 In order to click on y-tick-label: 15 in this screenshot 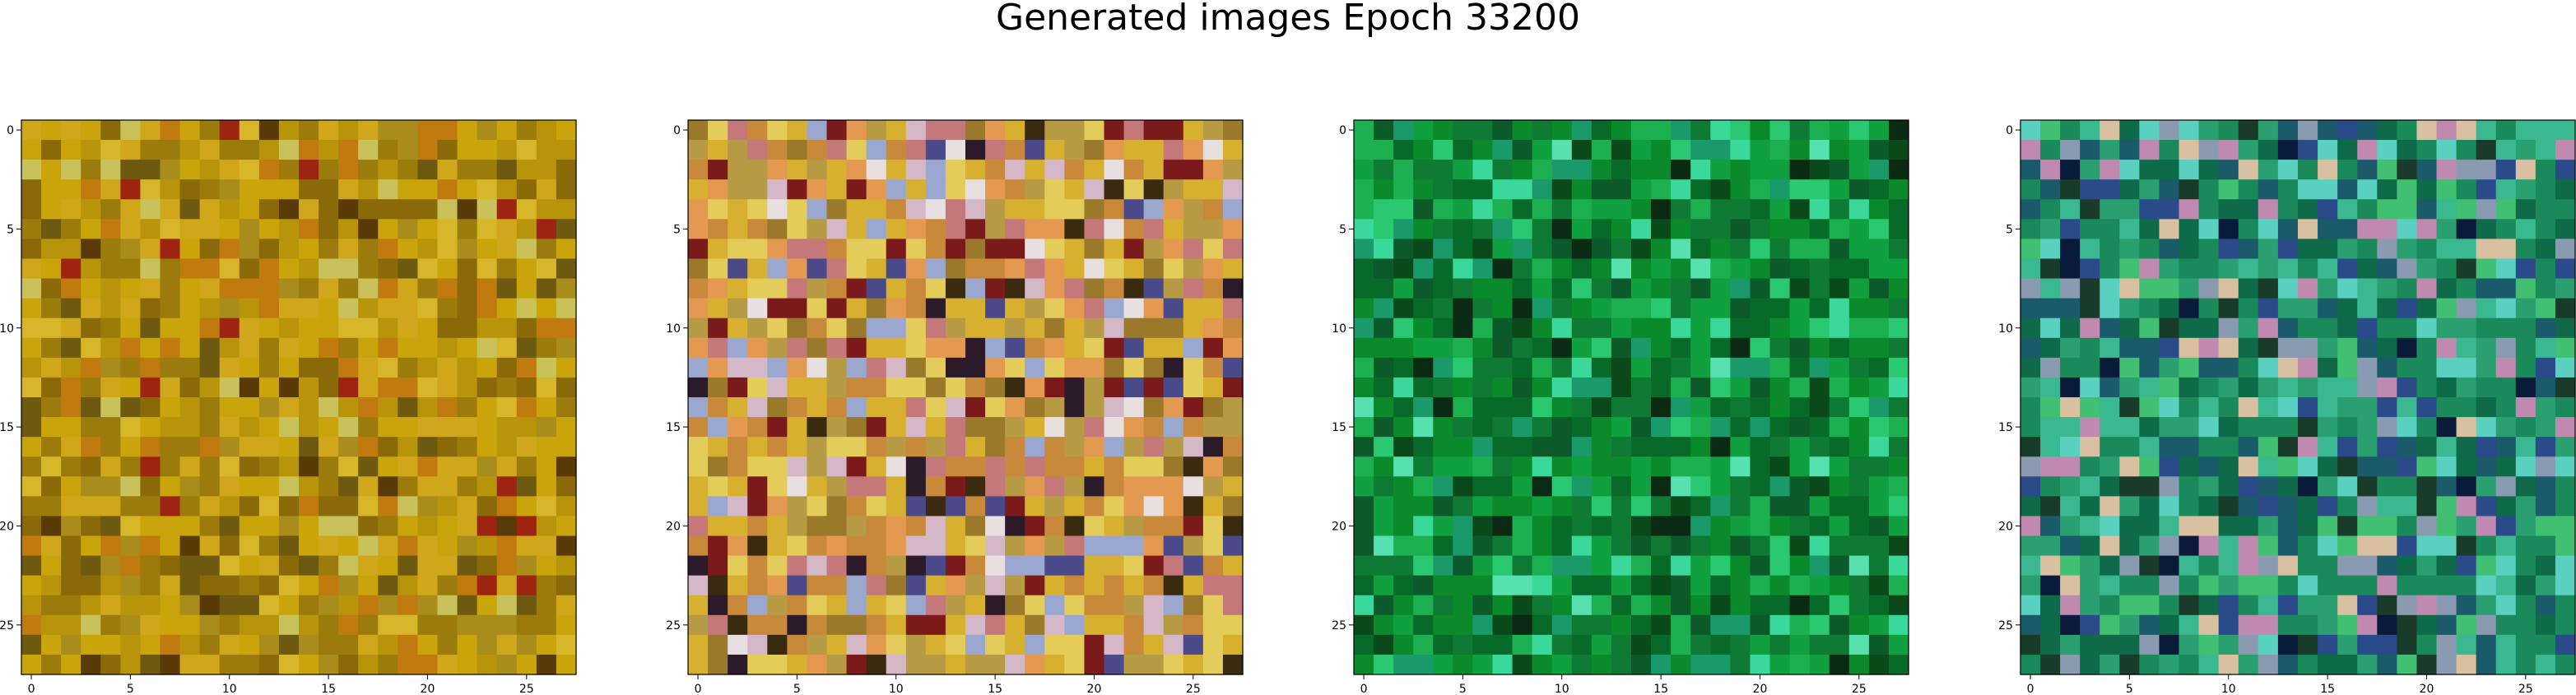, I will do `click(2005, 427)`.